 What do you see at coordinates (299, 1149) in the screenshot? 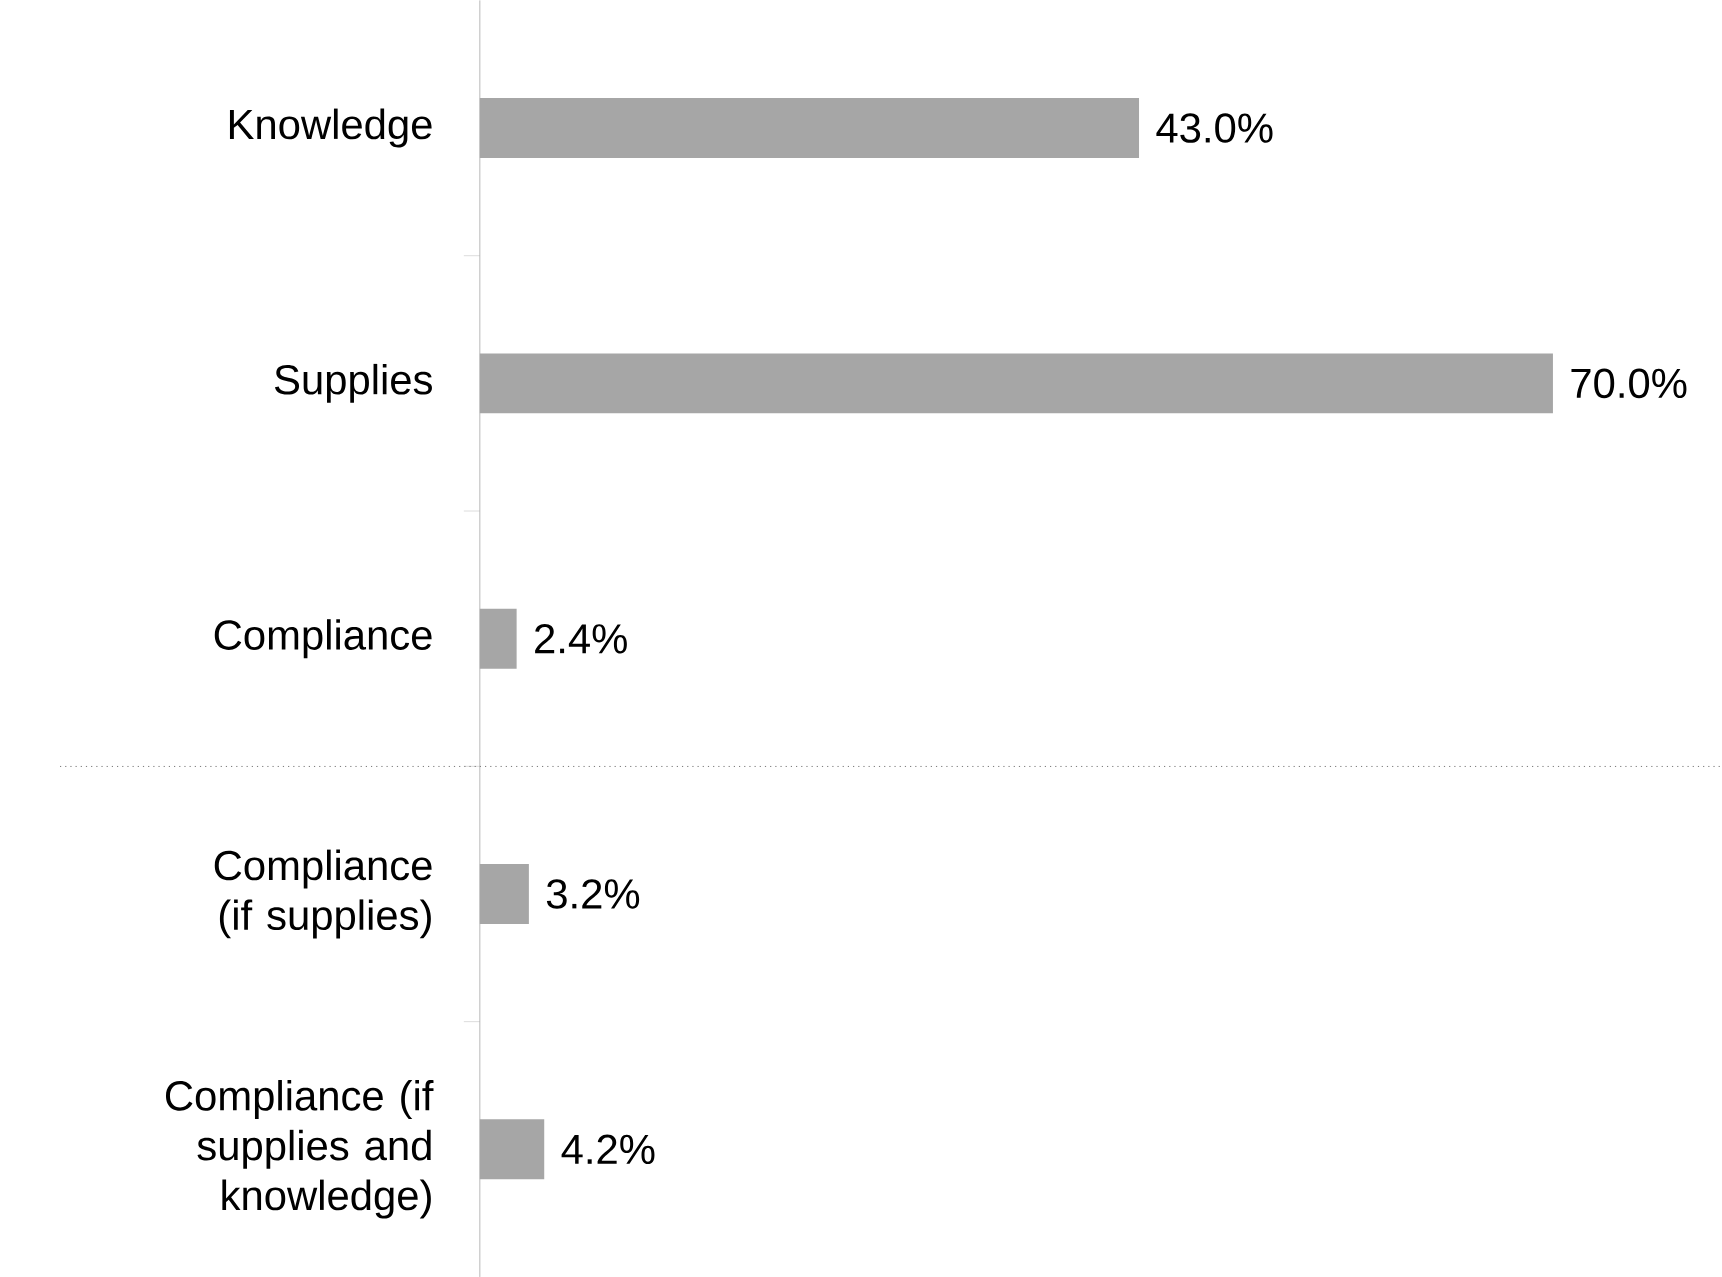
I see `y-tick-label: Compliance (if supplies and knowledge)` at bounding box center [299, 1149].